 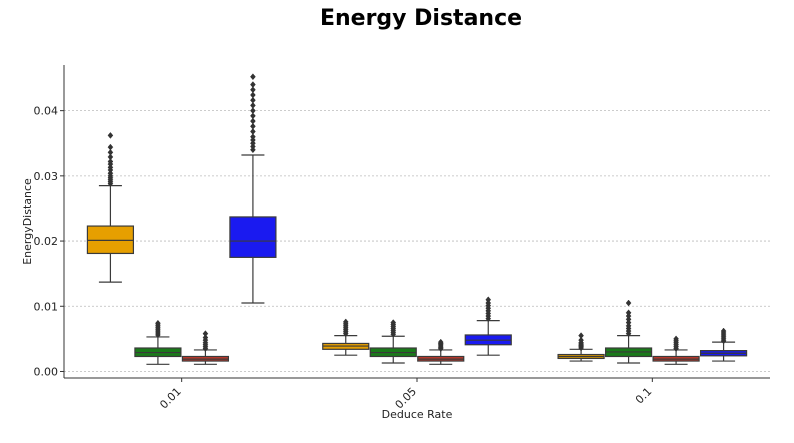 What do you see at coordinates (393, 341) in the screenshot?
I see `box-series-2-0.05` at bounding box center [393, 341].